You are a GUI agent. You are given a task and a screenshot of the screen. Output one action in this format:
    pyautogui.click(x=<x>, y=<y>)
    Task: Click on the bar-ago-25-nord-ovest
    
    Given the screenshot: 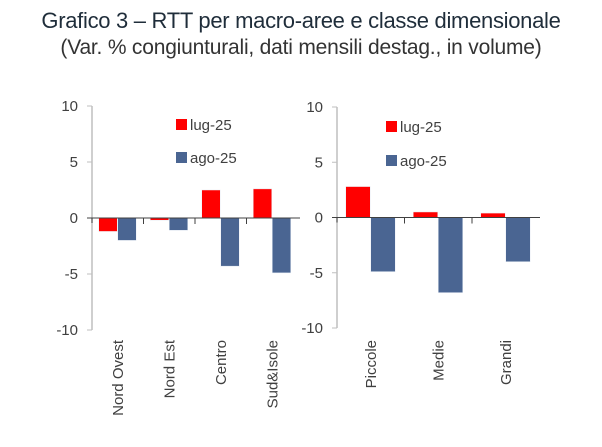 What is the action you would take?
    pyautogui.click(x=127, y=229)
    